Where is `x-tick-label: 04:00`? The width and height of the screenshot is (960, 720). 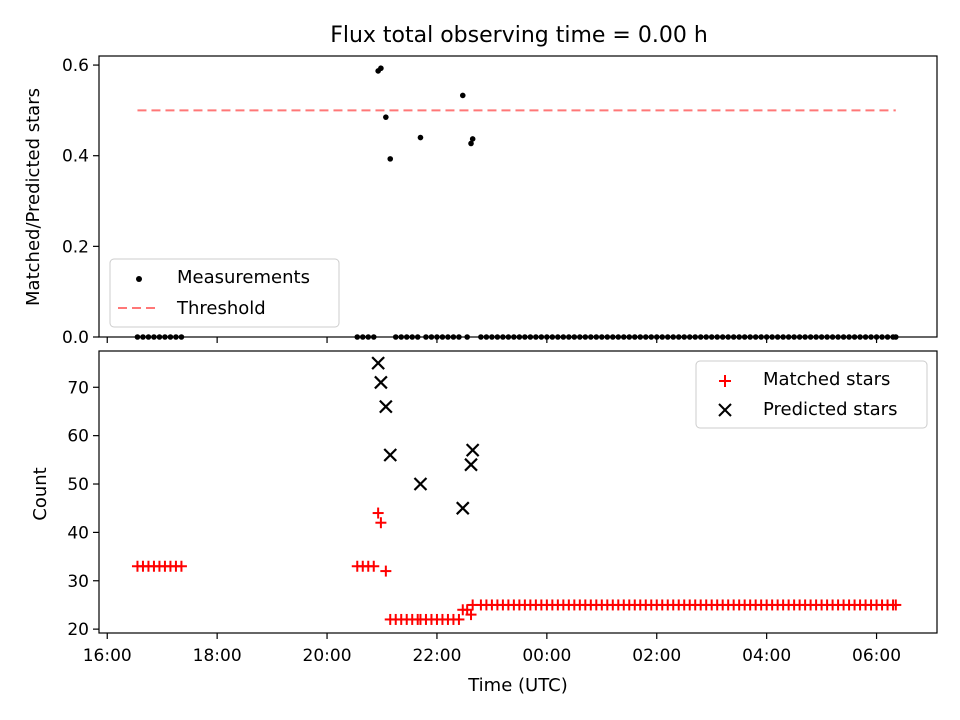 x-tick-label: 04:00 is located at coordinates (766, 656).